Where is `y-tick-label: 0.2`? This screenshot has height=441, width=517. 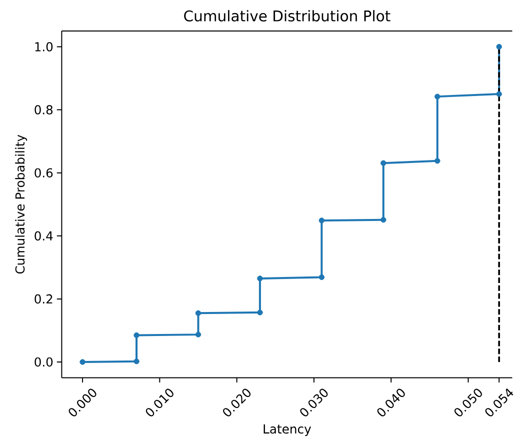 y-tick-label: 0.2 is located at coordinates (43, 299).